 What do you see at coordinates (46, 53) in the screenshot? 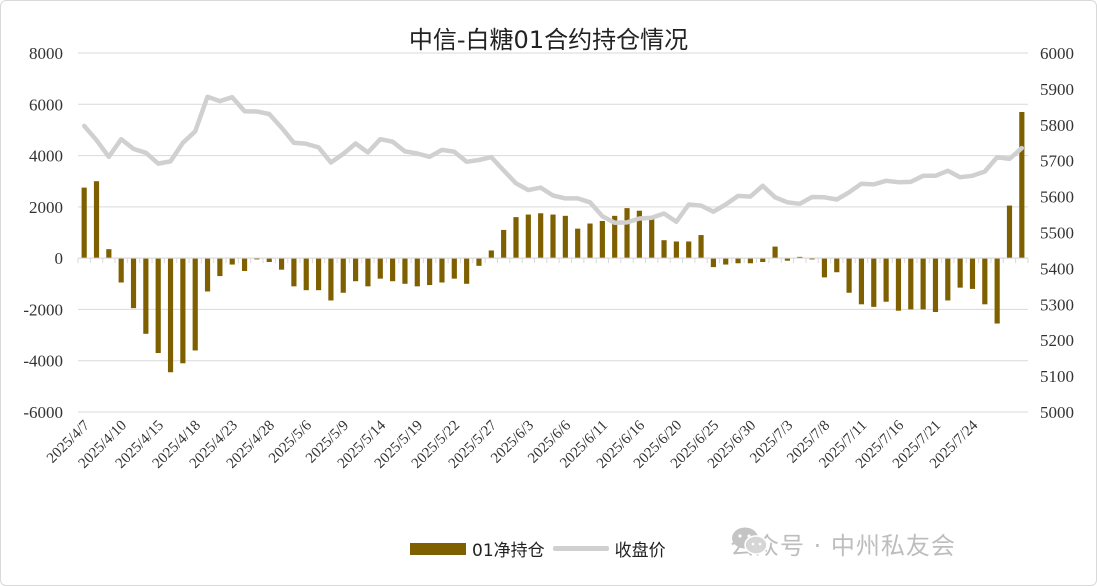
I see `y-left-tick-label: 8000` at bounding box center [46, 53].